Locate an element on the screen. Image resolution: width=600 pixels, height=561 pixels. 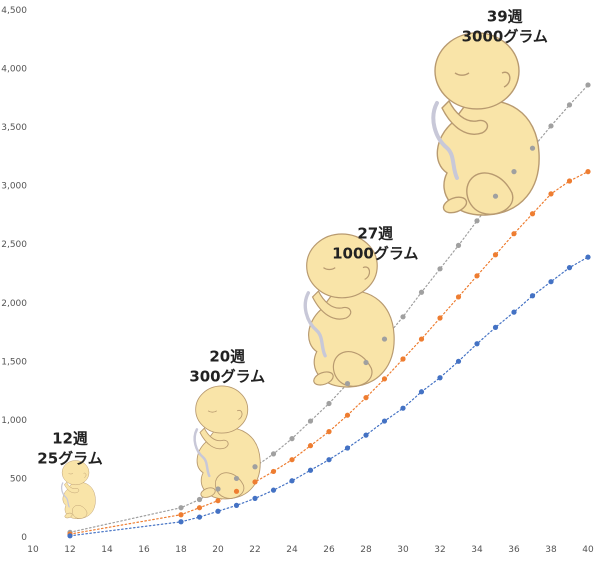
annotation-week: 39週 is located at coordinates (505, 17).